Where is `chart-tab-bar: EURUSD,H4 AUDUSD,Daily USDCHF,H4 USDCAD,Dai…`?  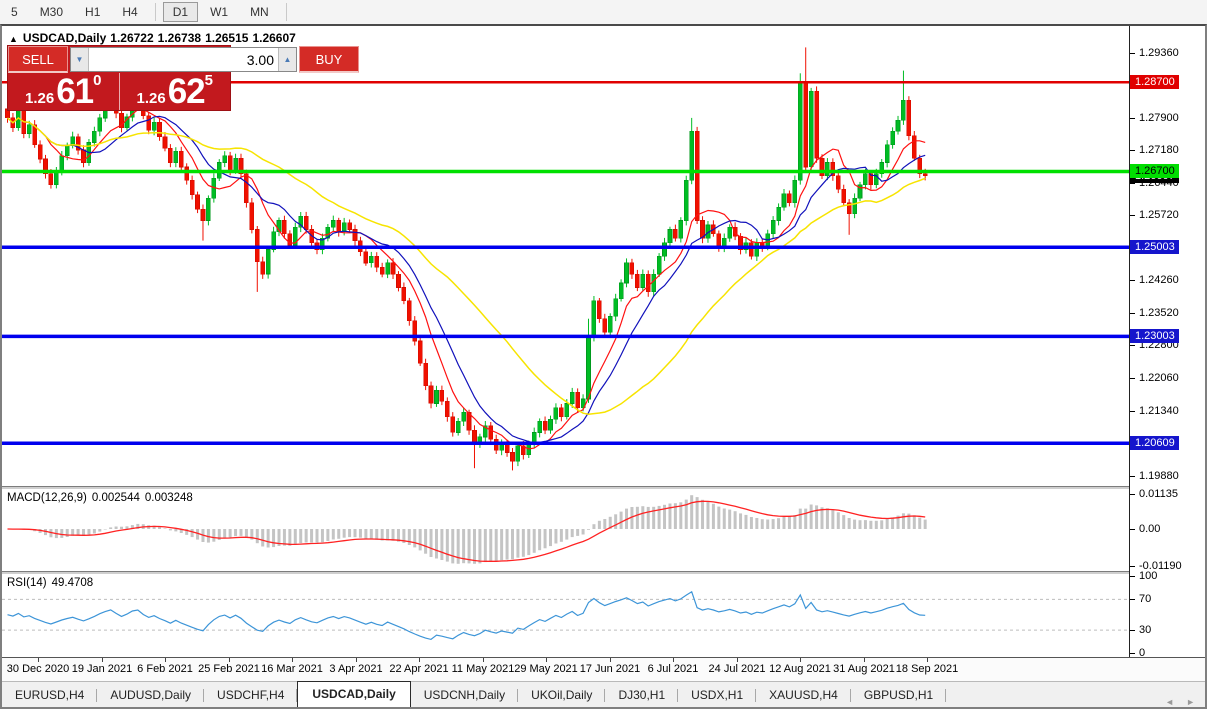 chart-tab-bar: EURUSD,H4 AUDUSD,Daily USDCHF,H4 USDCAD,Dai… is located at coordinates (603, 694).